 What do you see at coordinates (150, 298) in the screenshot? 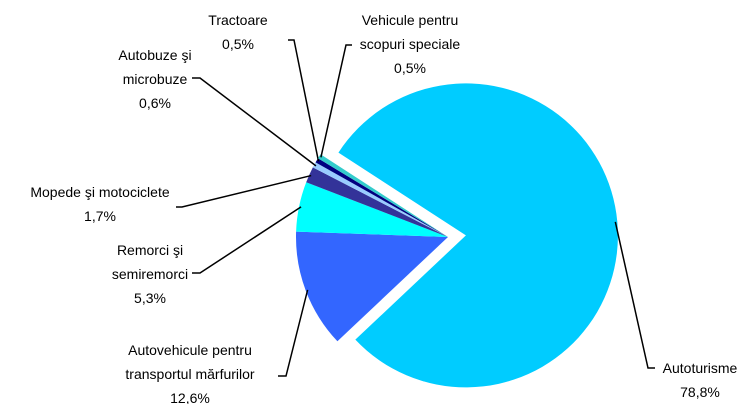
I see `value-label: 5,3%` at bounding box center [150, 298].